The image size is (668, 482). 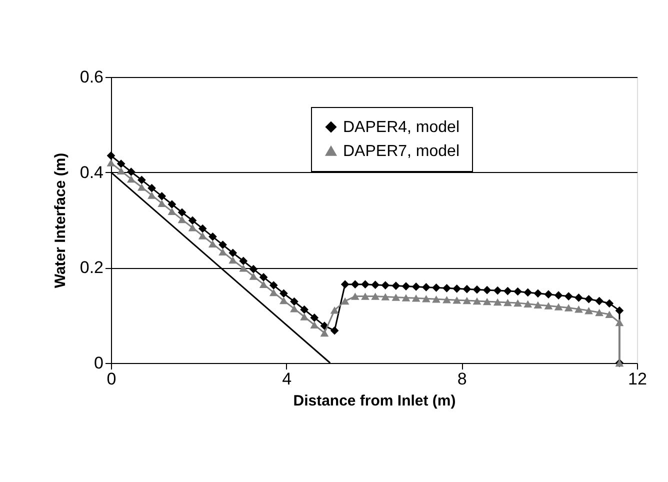 What do you see at coordinates (462, 379) in the screenshot?
I see `x-tick-label: 8` at bounding box center [462, 379].